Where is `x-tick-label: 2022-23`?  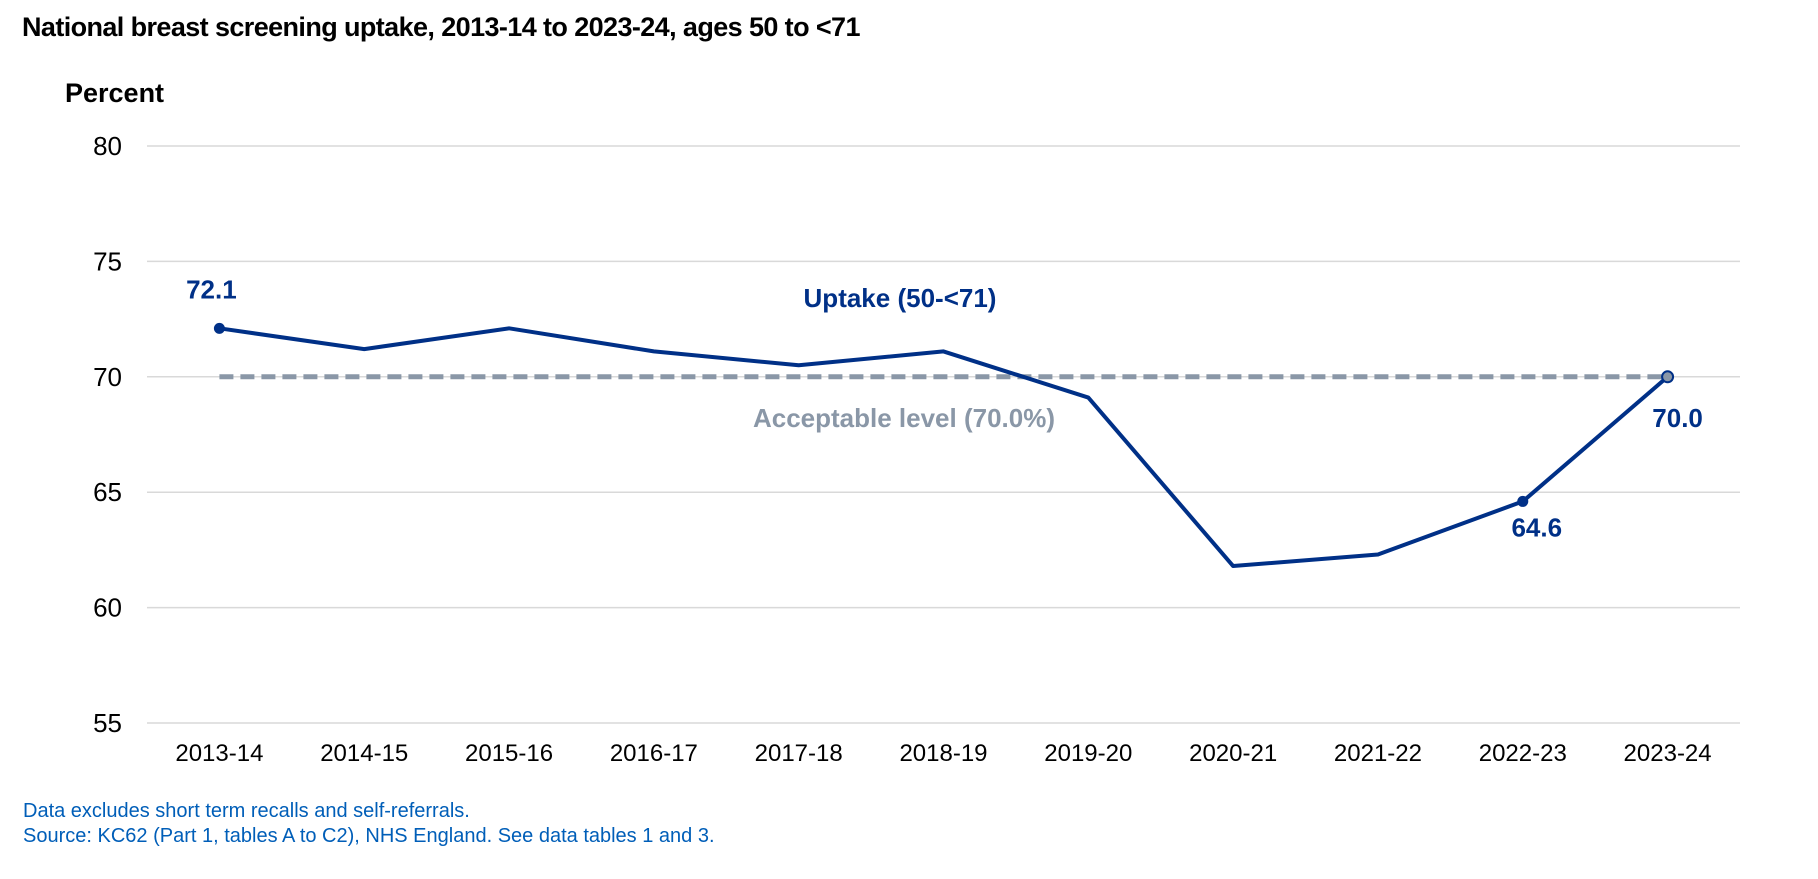 x-tick-label: 2022-23 is located at coordinates (1523, 753).